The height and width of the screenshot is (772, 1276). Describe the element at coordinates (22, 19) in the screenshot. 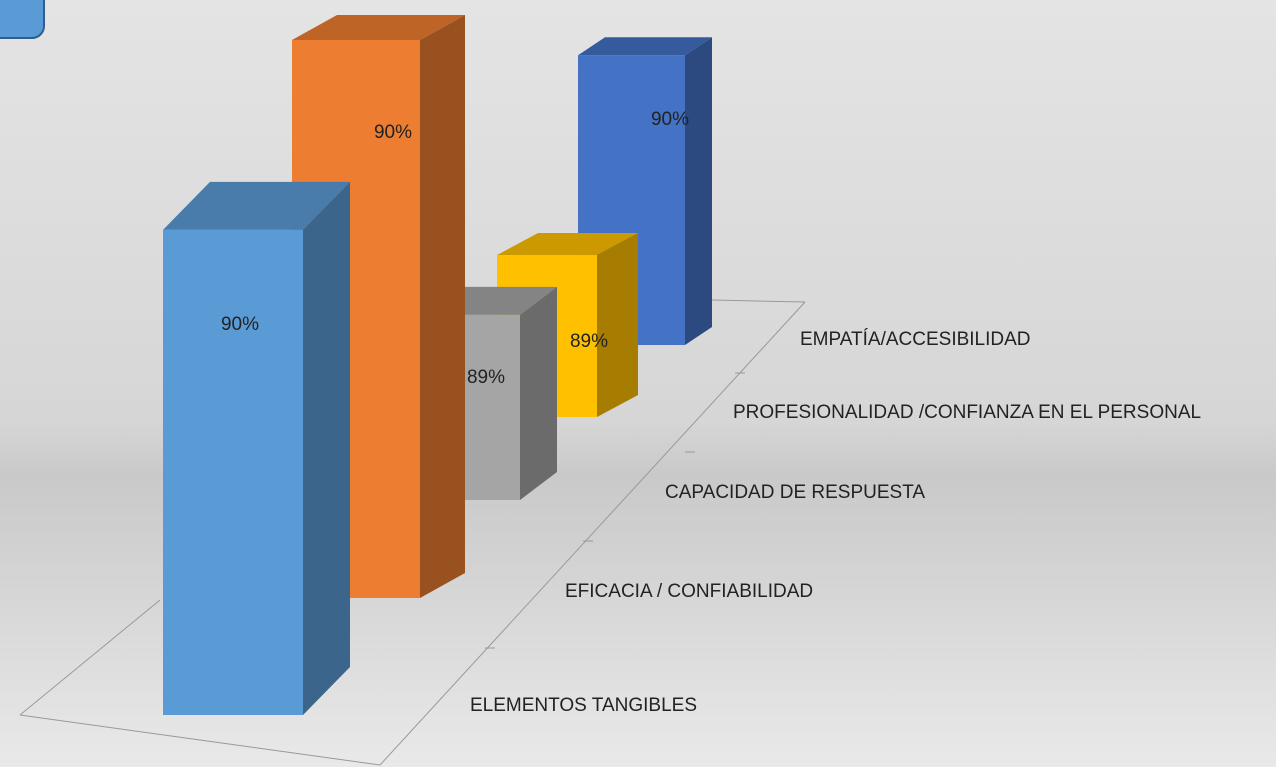

I see `corner-badge` at that location.